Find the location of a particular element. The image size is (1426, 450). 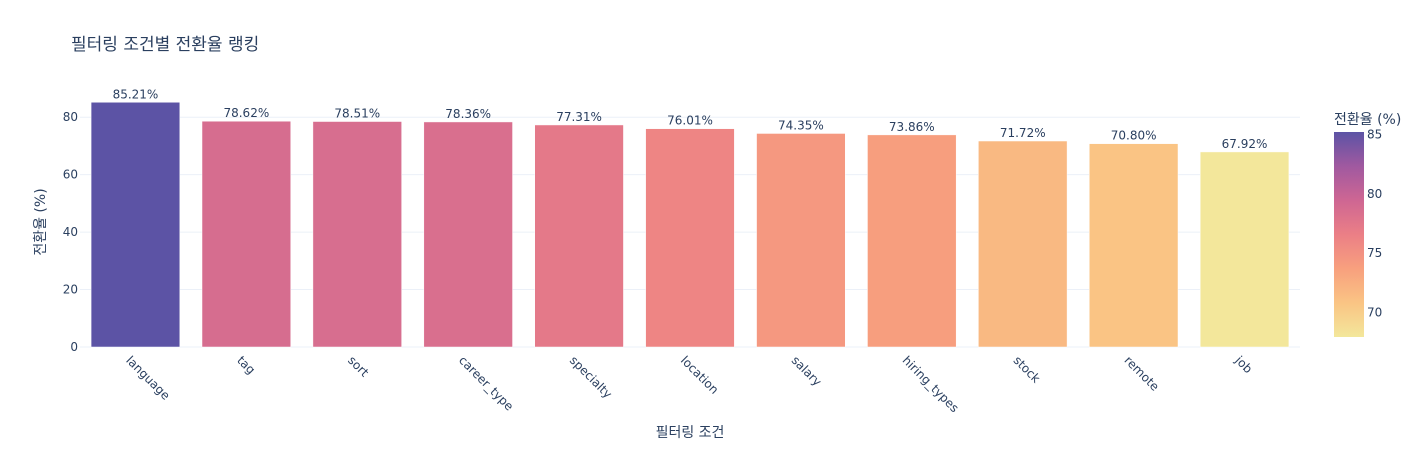

colorbar: 전환율 (%) 70 75 80 85 is located at coordinates (1367, 224).